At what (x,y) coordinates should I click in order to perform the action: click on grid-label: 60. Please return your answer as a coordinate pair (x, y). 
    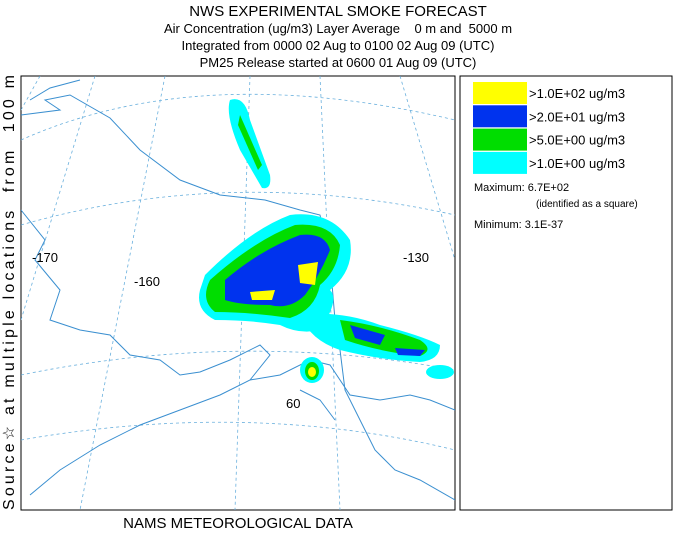
    Looking at the image, I should click on (293, 403).